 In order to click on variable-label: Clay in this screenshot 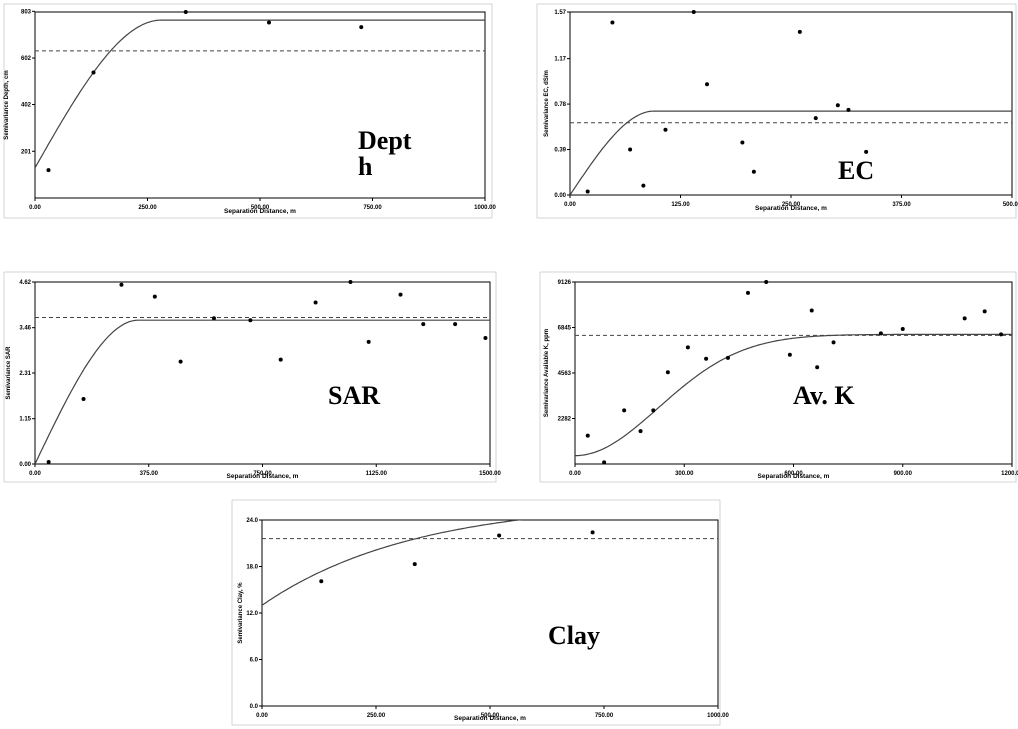, I will do `click(574, 635)`.